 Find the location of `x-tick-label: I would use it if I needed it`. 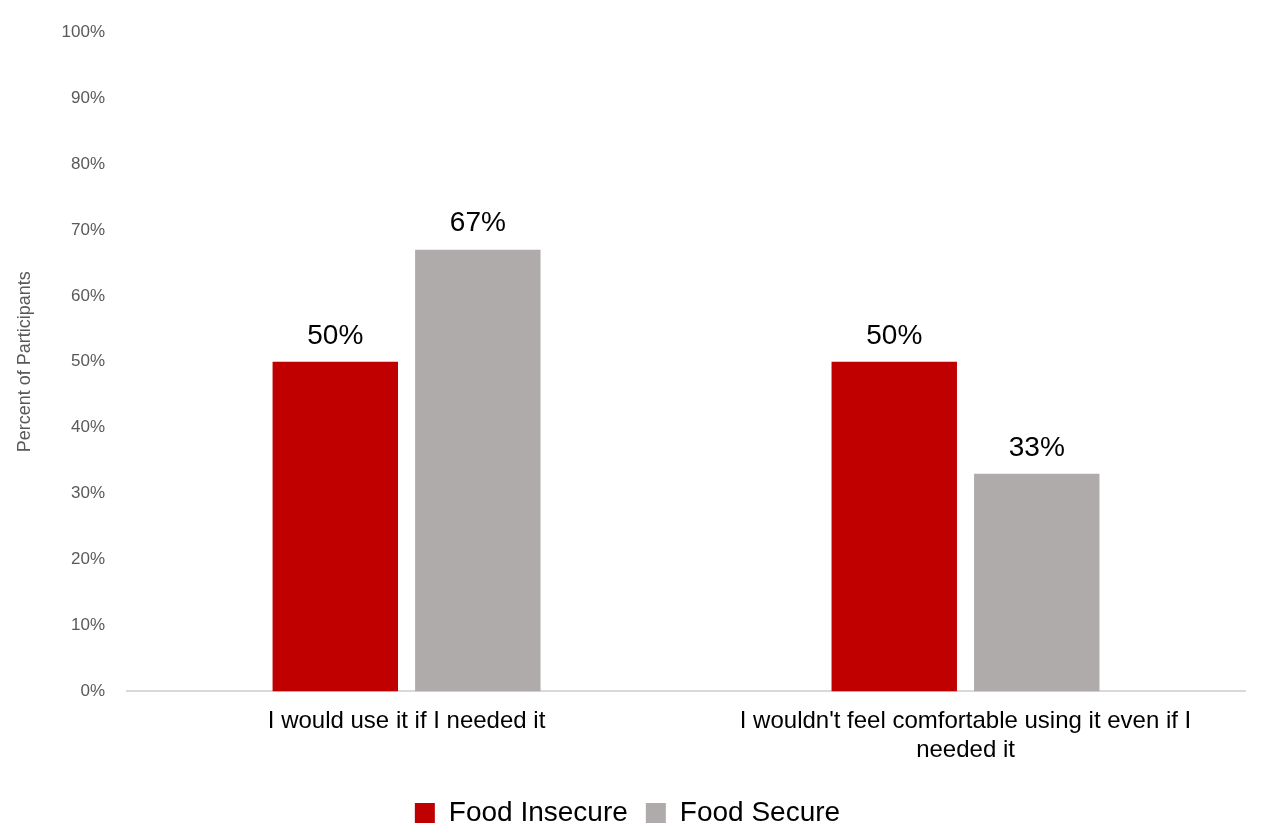

x-tick-label: I would use it if I needed it is located at coordinates (406, 720).